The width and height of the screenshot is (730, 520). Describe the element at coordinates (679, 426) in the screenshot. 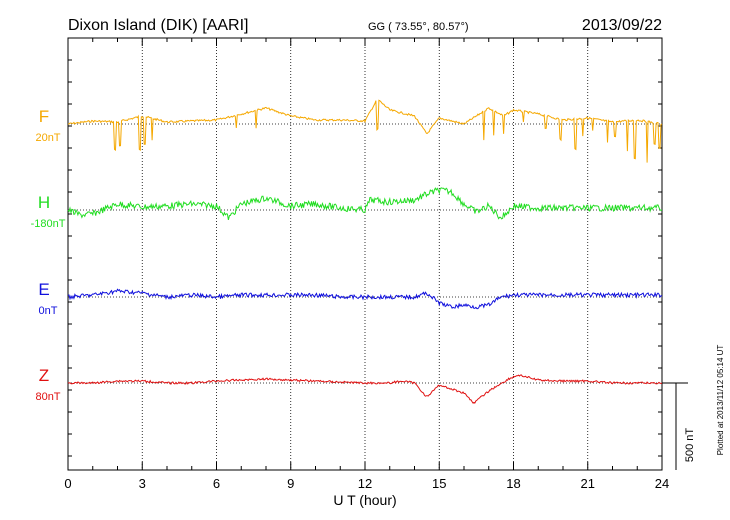

I see `scale-bar: 500 nT` at that location.